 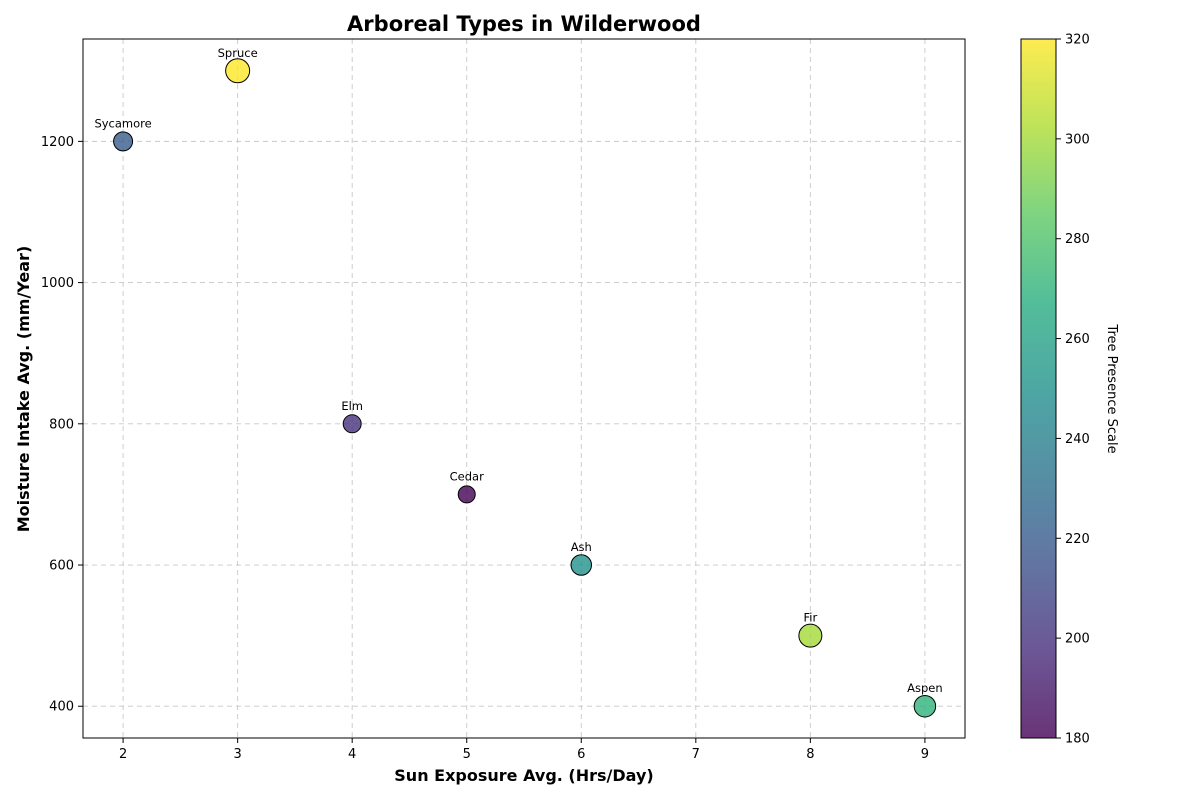 What do you see at coordinates (696, 754) in the screenshot?
I see `x-tick-label: 7` at bounding box center [696, 754].